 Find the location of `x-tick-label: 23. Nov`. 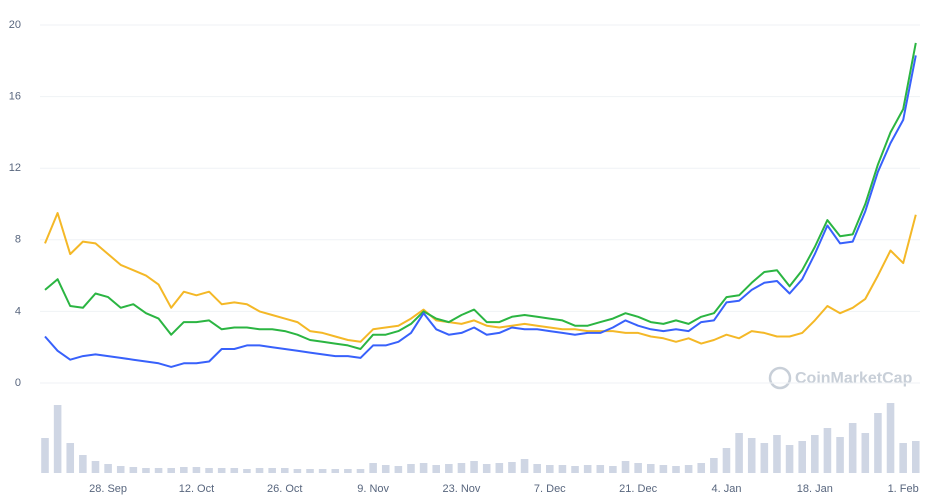

x-tick-label: 23. Nov is located at coordinates (461, 489).